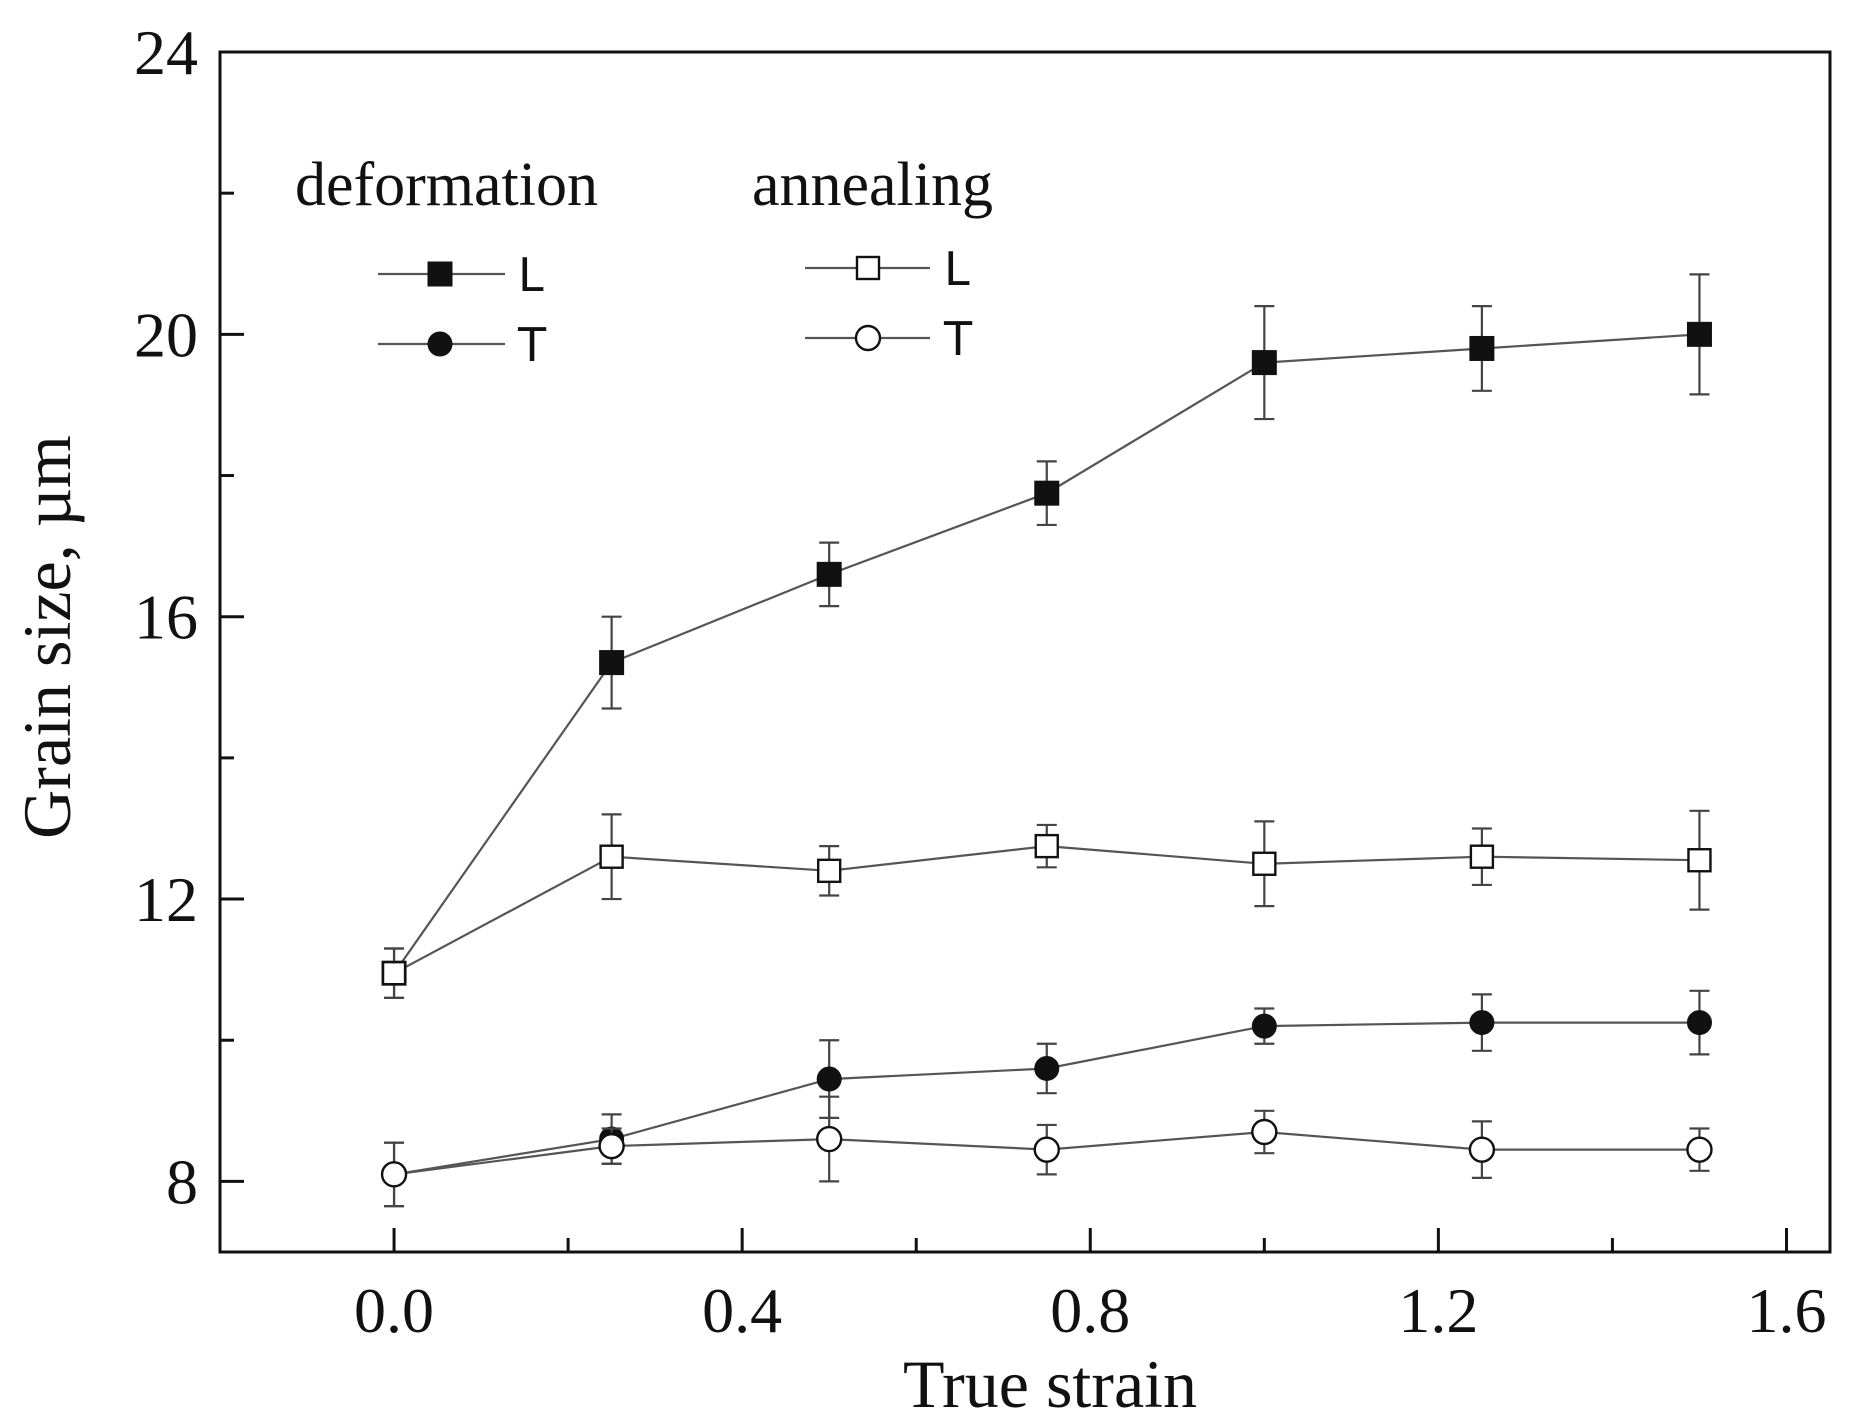 Image resolution: width=1857 pixels, height=1422 pixels. What do you see at coordinates (1090, 1310) in the screenshot?
I see `x-tick-label: 0.8` at bounding box center [1090, 1310].